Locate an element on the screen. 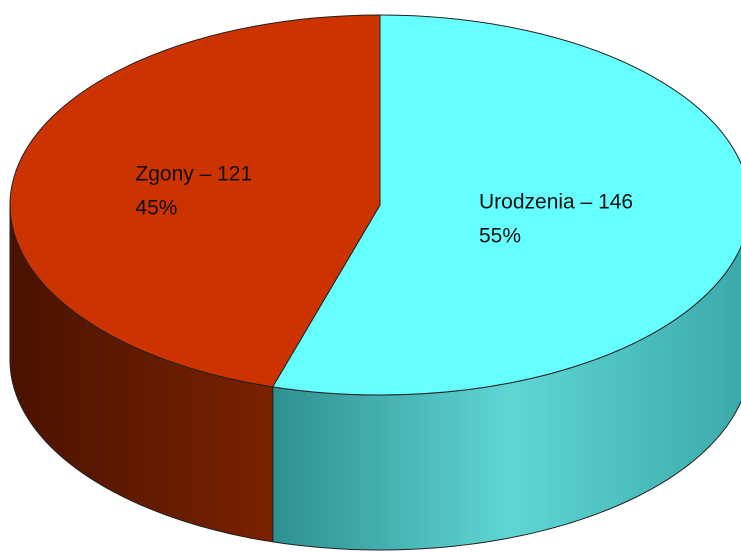 This screenshot has width=741, height=553. slice-label: Urodzenia – 146 is located at coordinates (556, 201).